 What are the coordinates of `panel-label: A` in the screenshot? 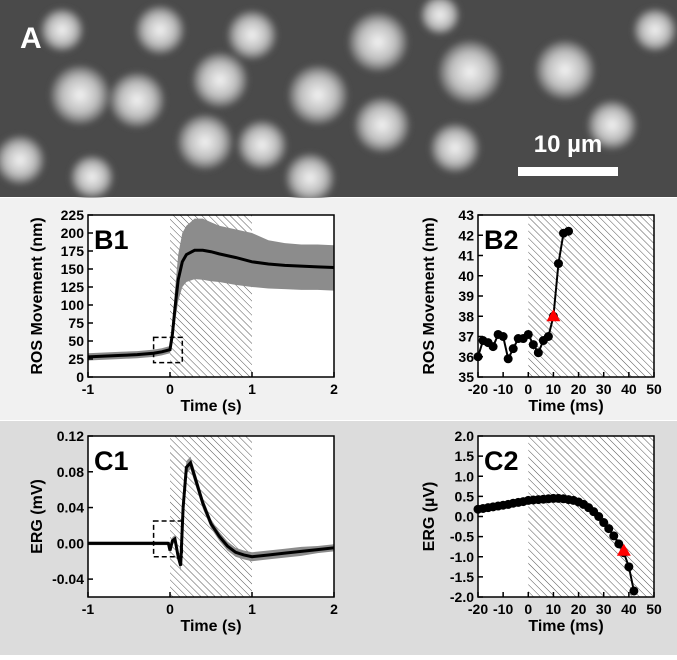 It's located at (31, 38).